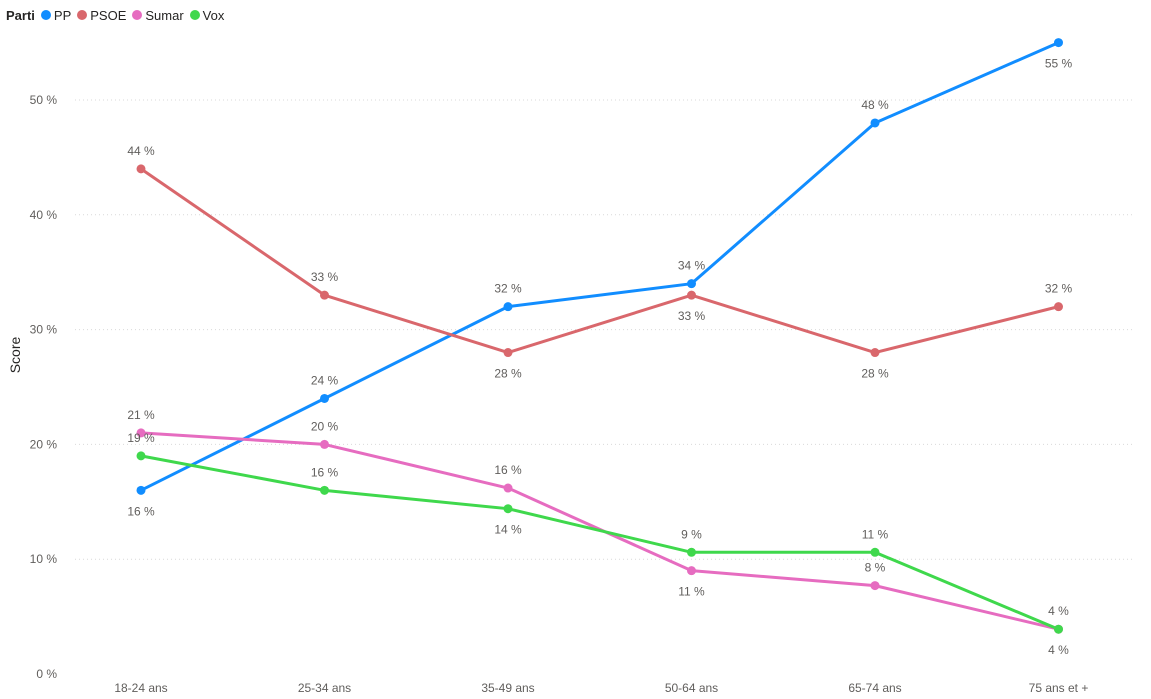 The height and width of the screenshot is (699, 1151). Describe the element at coordinates (62, 15) in the screenshot. I see `legend-label: PP` at that location.